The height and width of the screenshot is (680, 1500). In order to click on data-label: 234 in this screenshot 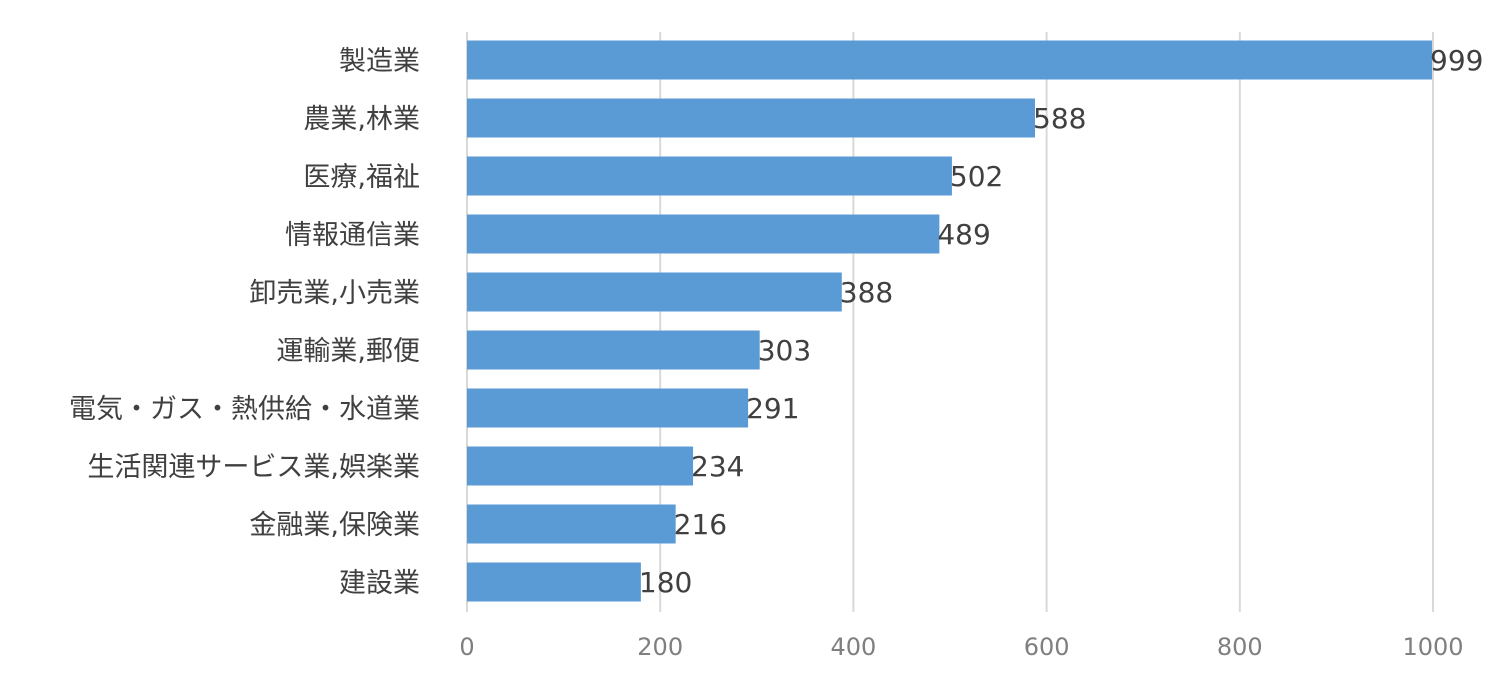, I will do `click(717, 466)`.